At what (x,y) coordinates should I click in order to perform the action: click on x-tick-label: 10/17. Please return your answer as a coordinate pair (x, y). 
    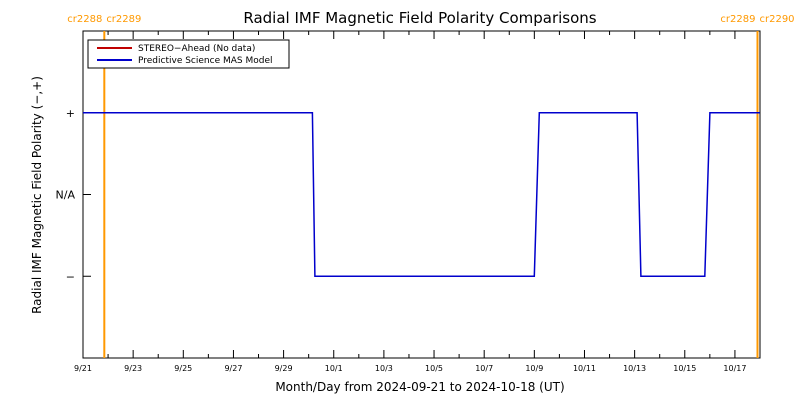
    Looking at the image, I should click on (734, 368).